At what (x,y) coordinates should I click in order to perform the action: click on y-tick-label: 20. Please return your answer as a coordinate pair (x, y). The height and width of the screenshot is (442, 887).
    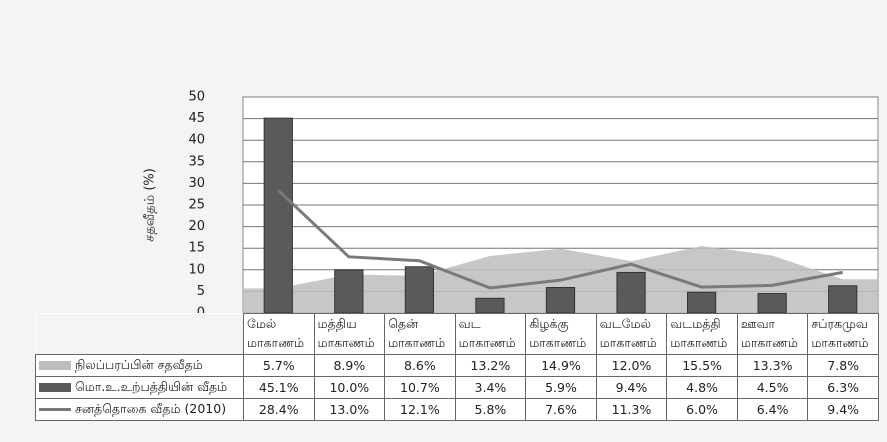
    Looking at the image, I should click on (196, 226).